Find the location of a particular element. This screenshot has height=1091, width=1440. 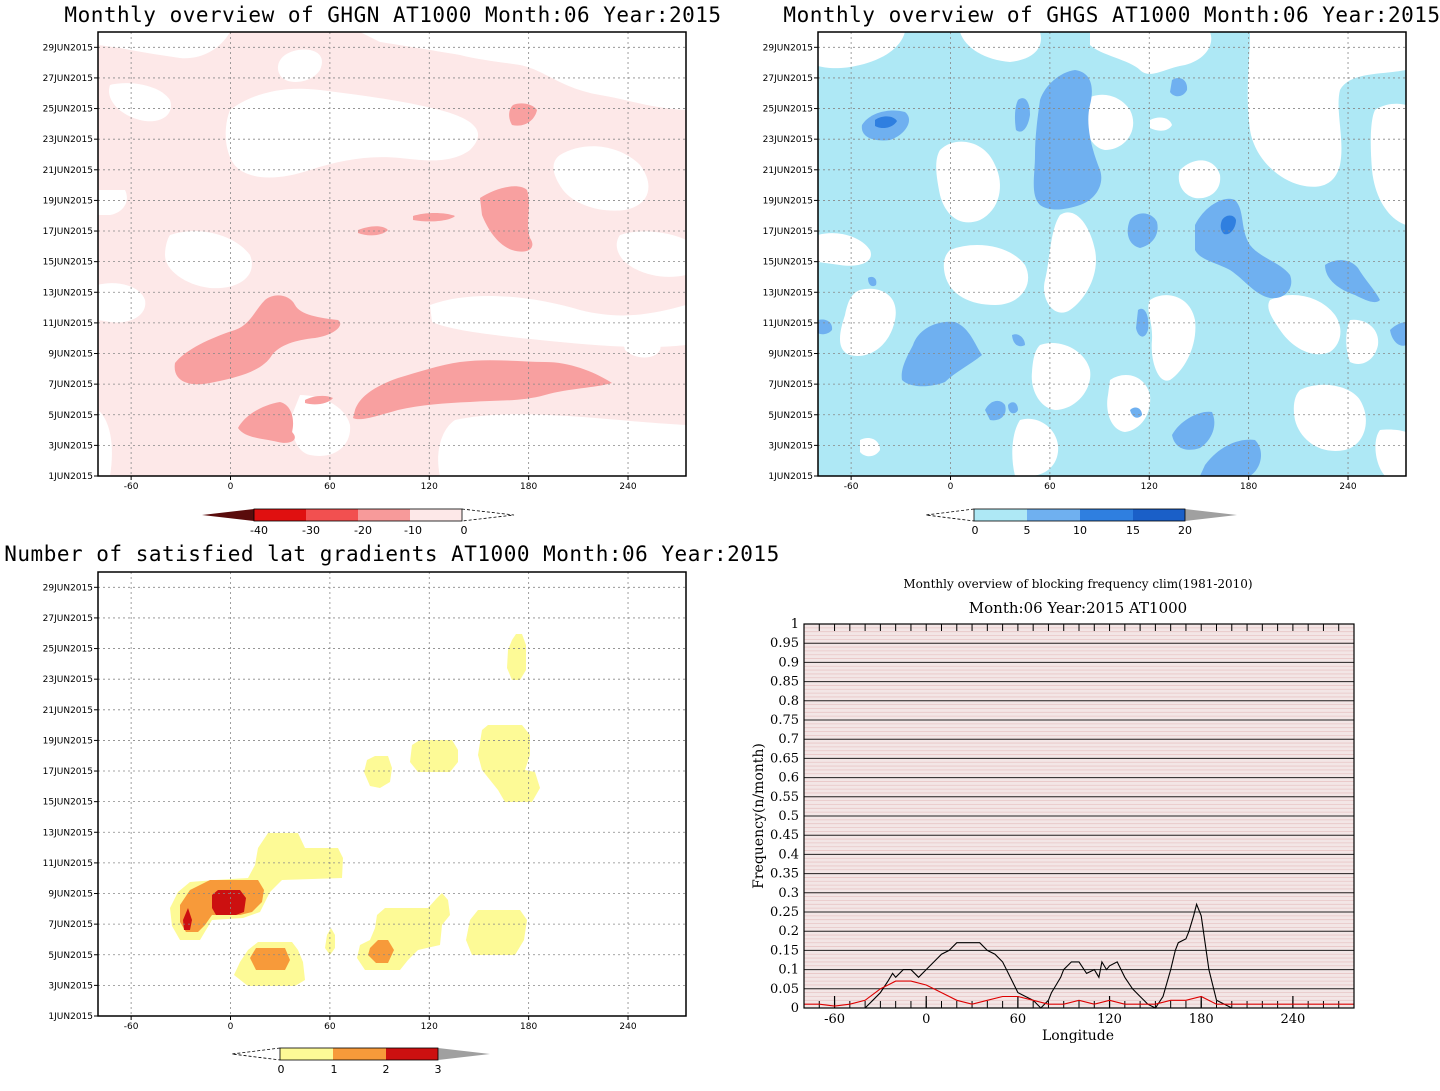

colorbar-arrow-low is located at coordinates (950, 515).